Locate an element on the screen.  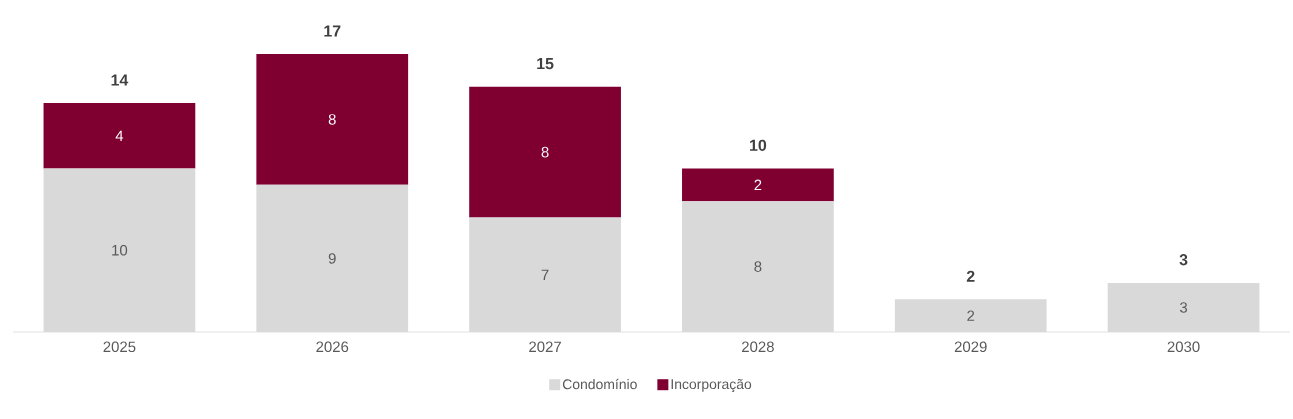
total-label: 2 is located at coordinates (970, 276).